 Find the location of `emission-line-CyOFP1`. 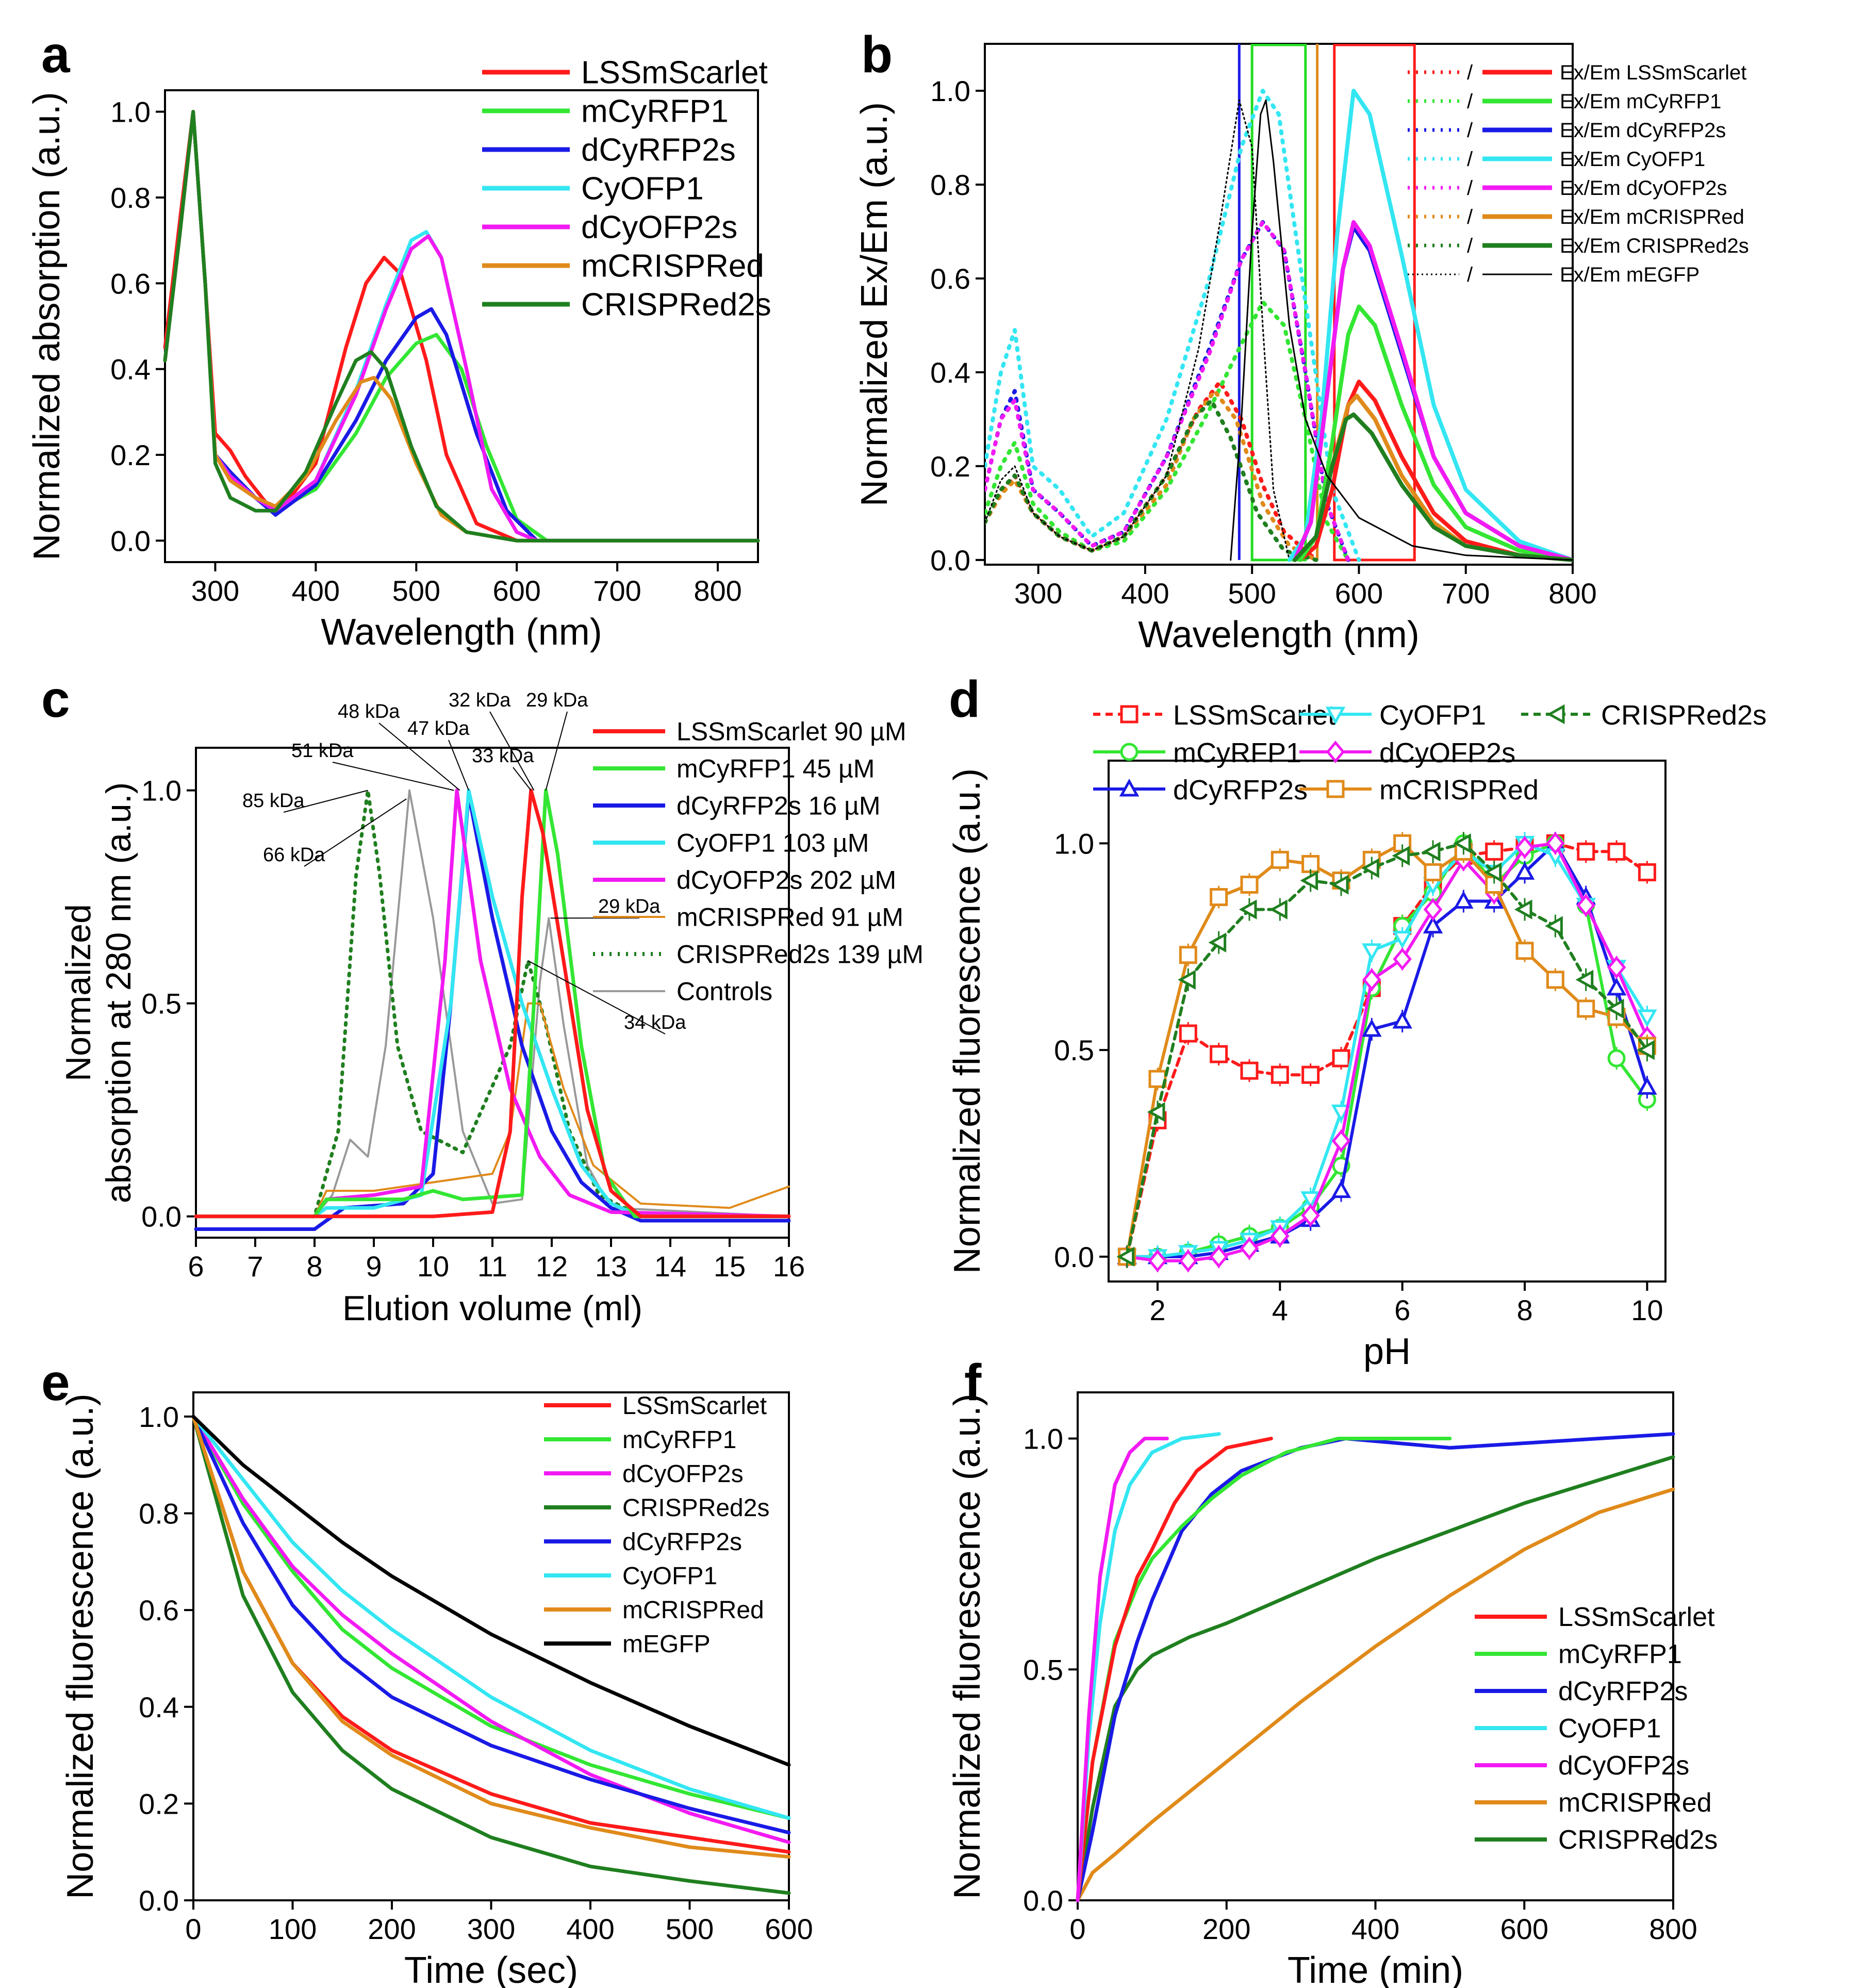

emission-line-CyOFP1 is located at coordinates (1430, 325).